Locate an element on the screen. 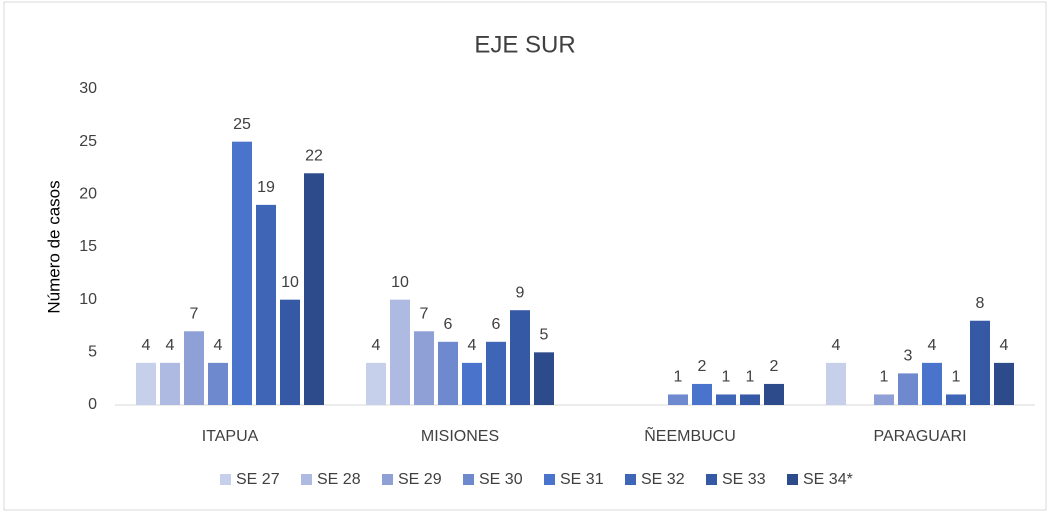 The image size is (1051, 518). data-label: 25 is located at coordinates (242, 124).